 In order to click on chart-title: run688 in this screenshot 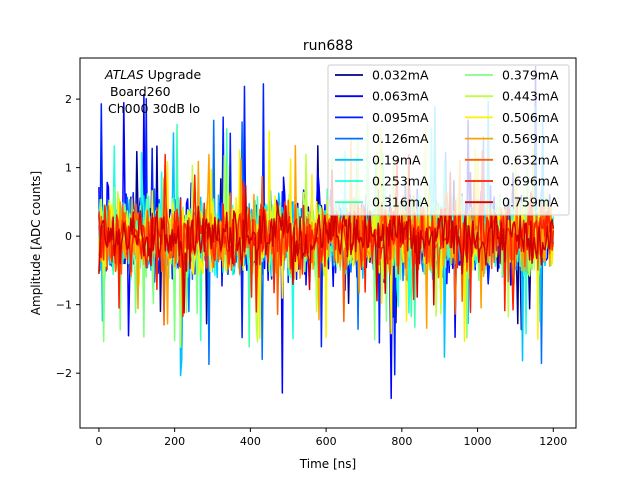, I will do `click(328, 46)`.